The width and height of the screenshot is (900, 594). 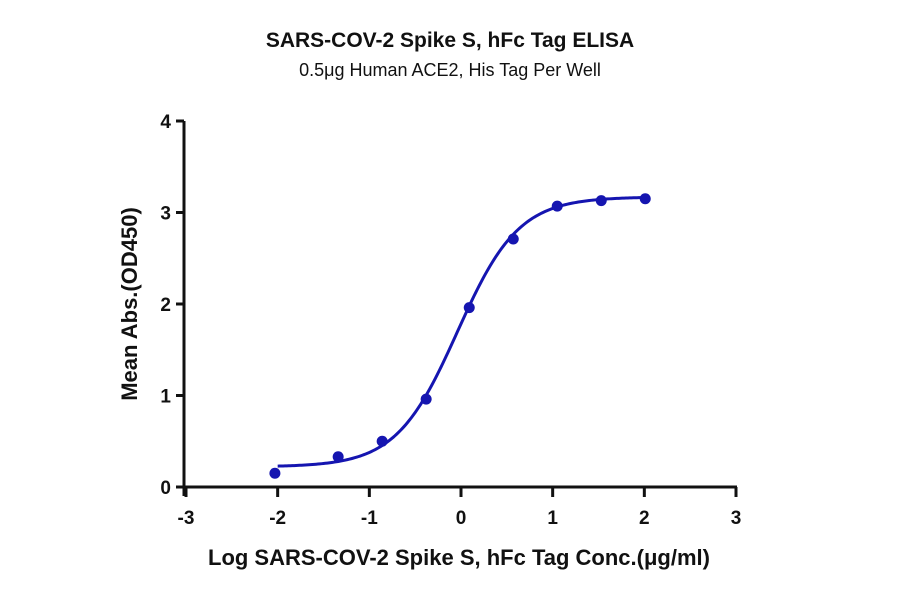 What do you see at coordinates (186, 518) in the screenshot?
I see `x-tick-label: -3` at bounding box center [186, 518].